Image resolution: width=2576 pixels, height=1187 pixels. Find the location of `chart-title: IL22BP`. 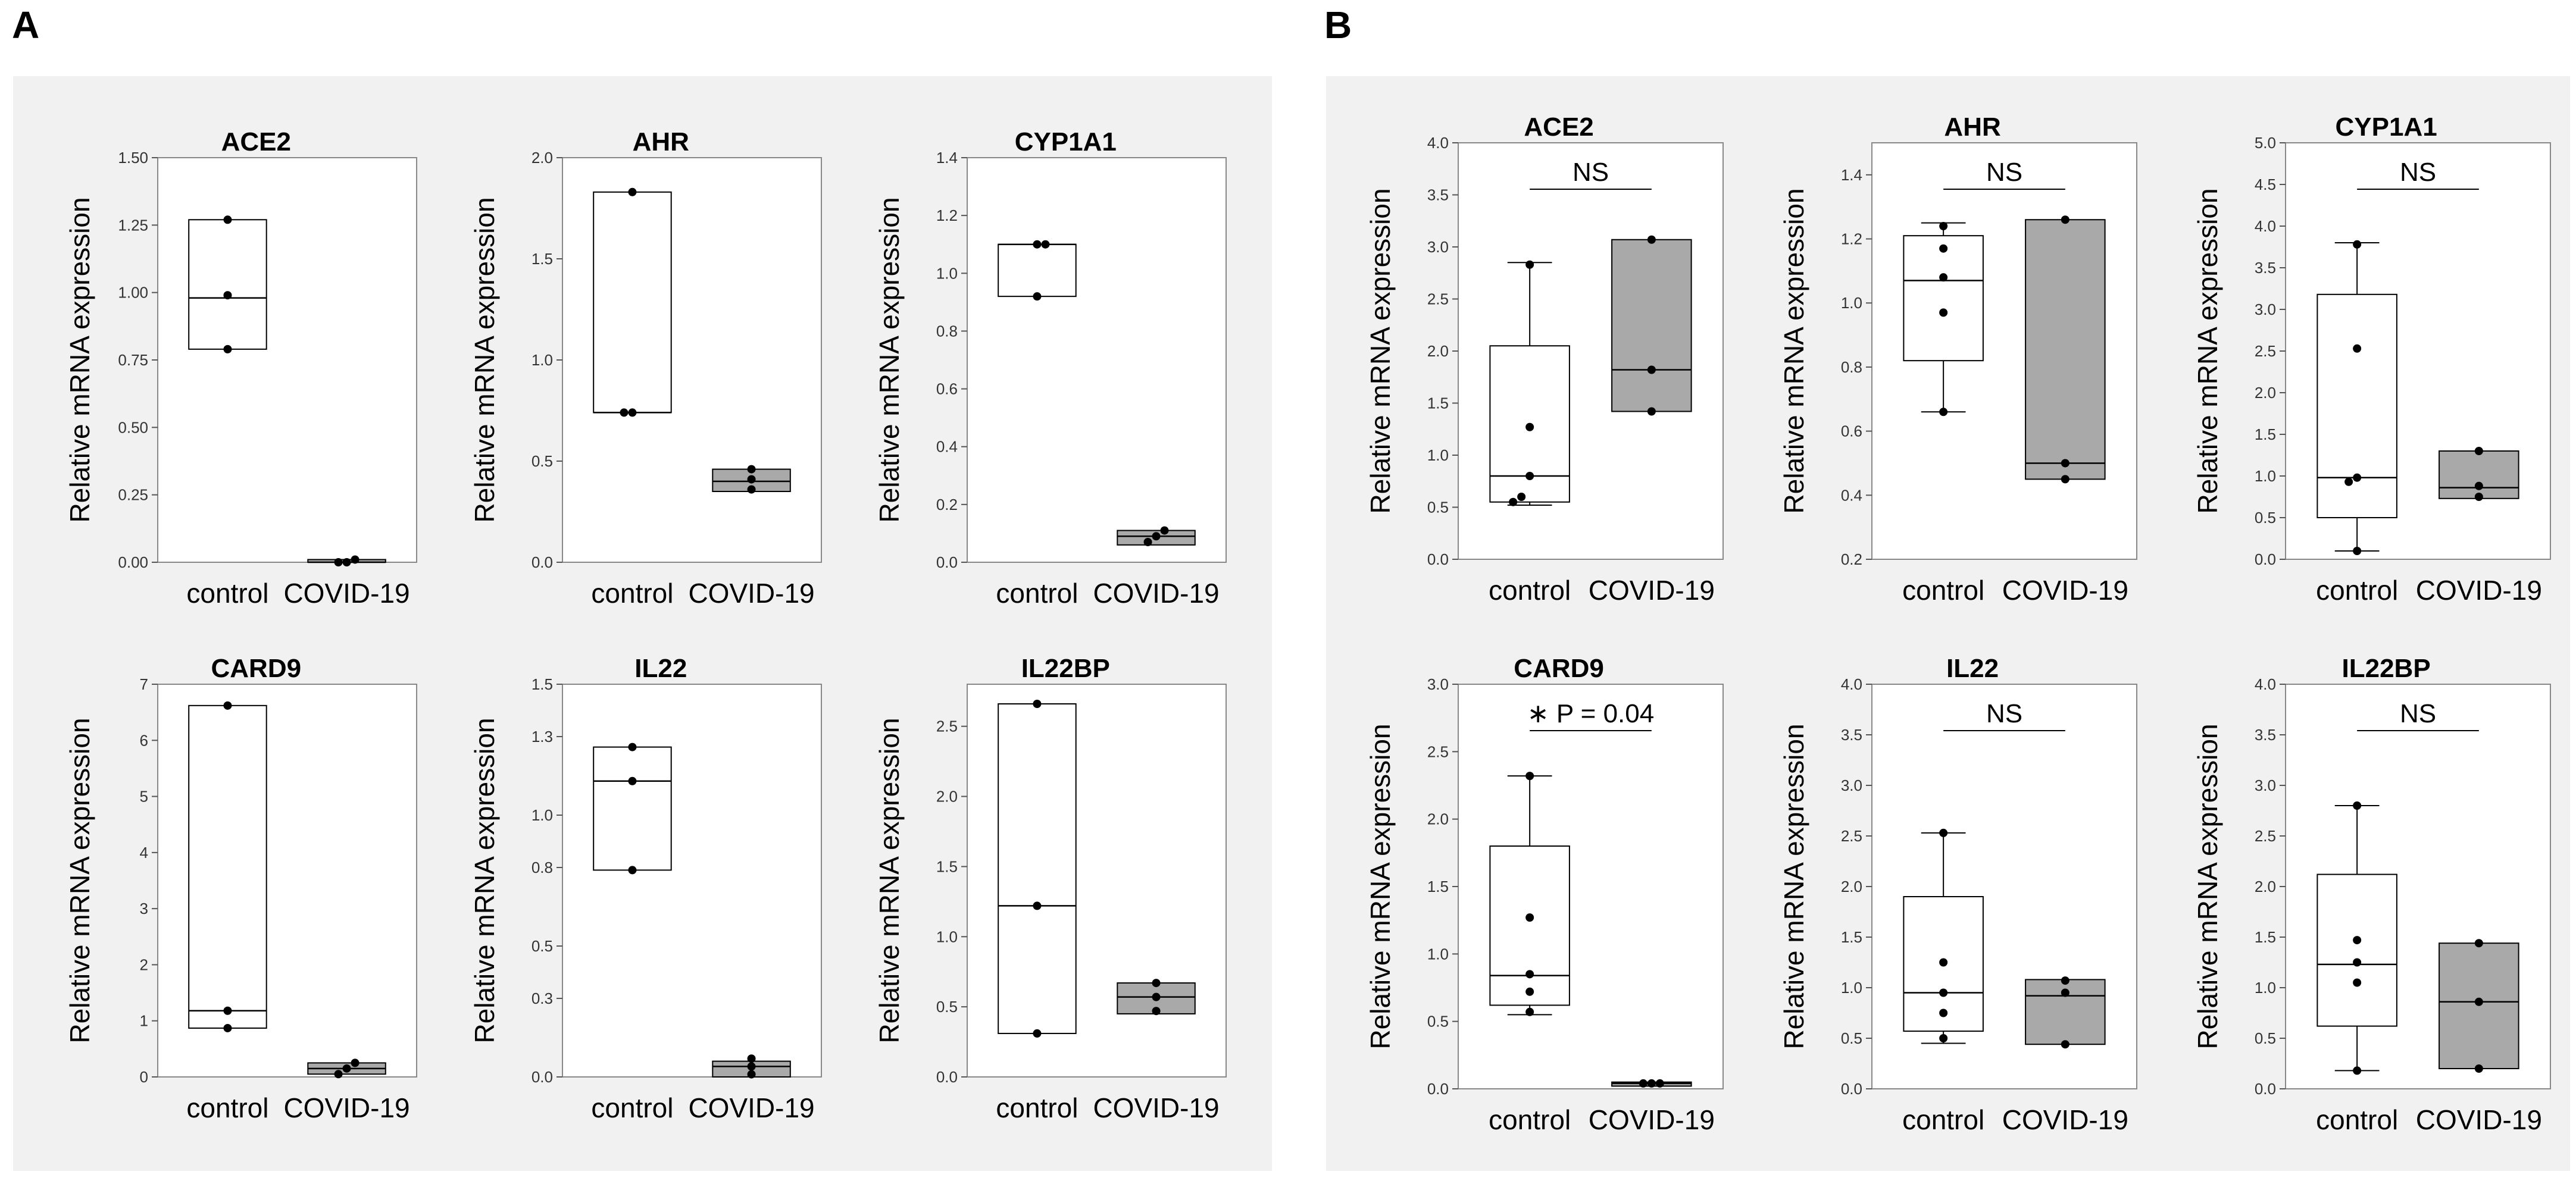

chart-title: IL22BP is located at coordinates (1065, 668).